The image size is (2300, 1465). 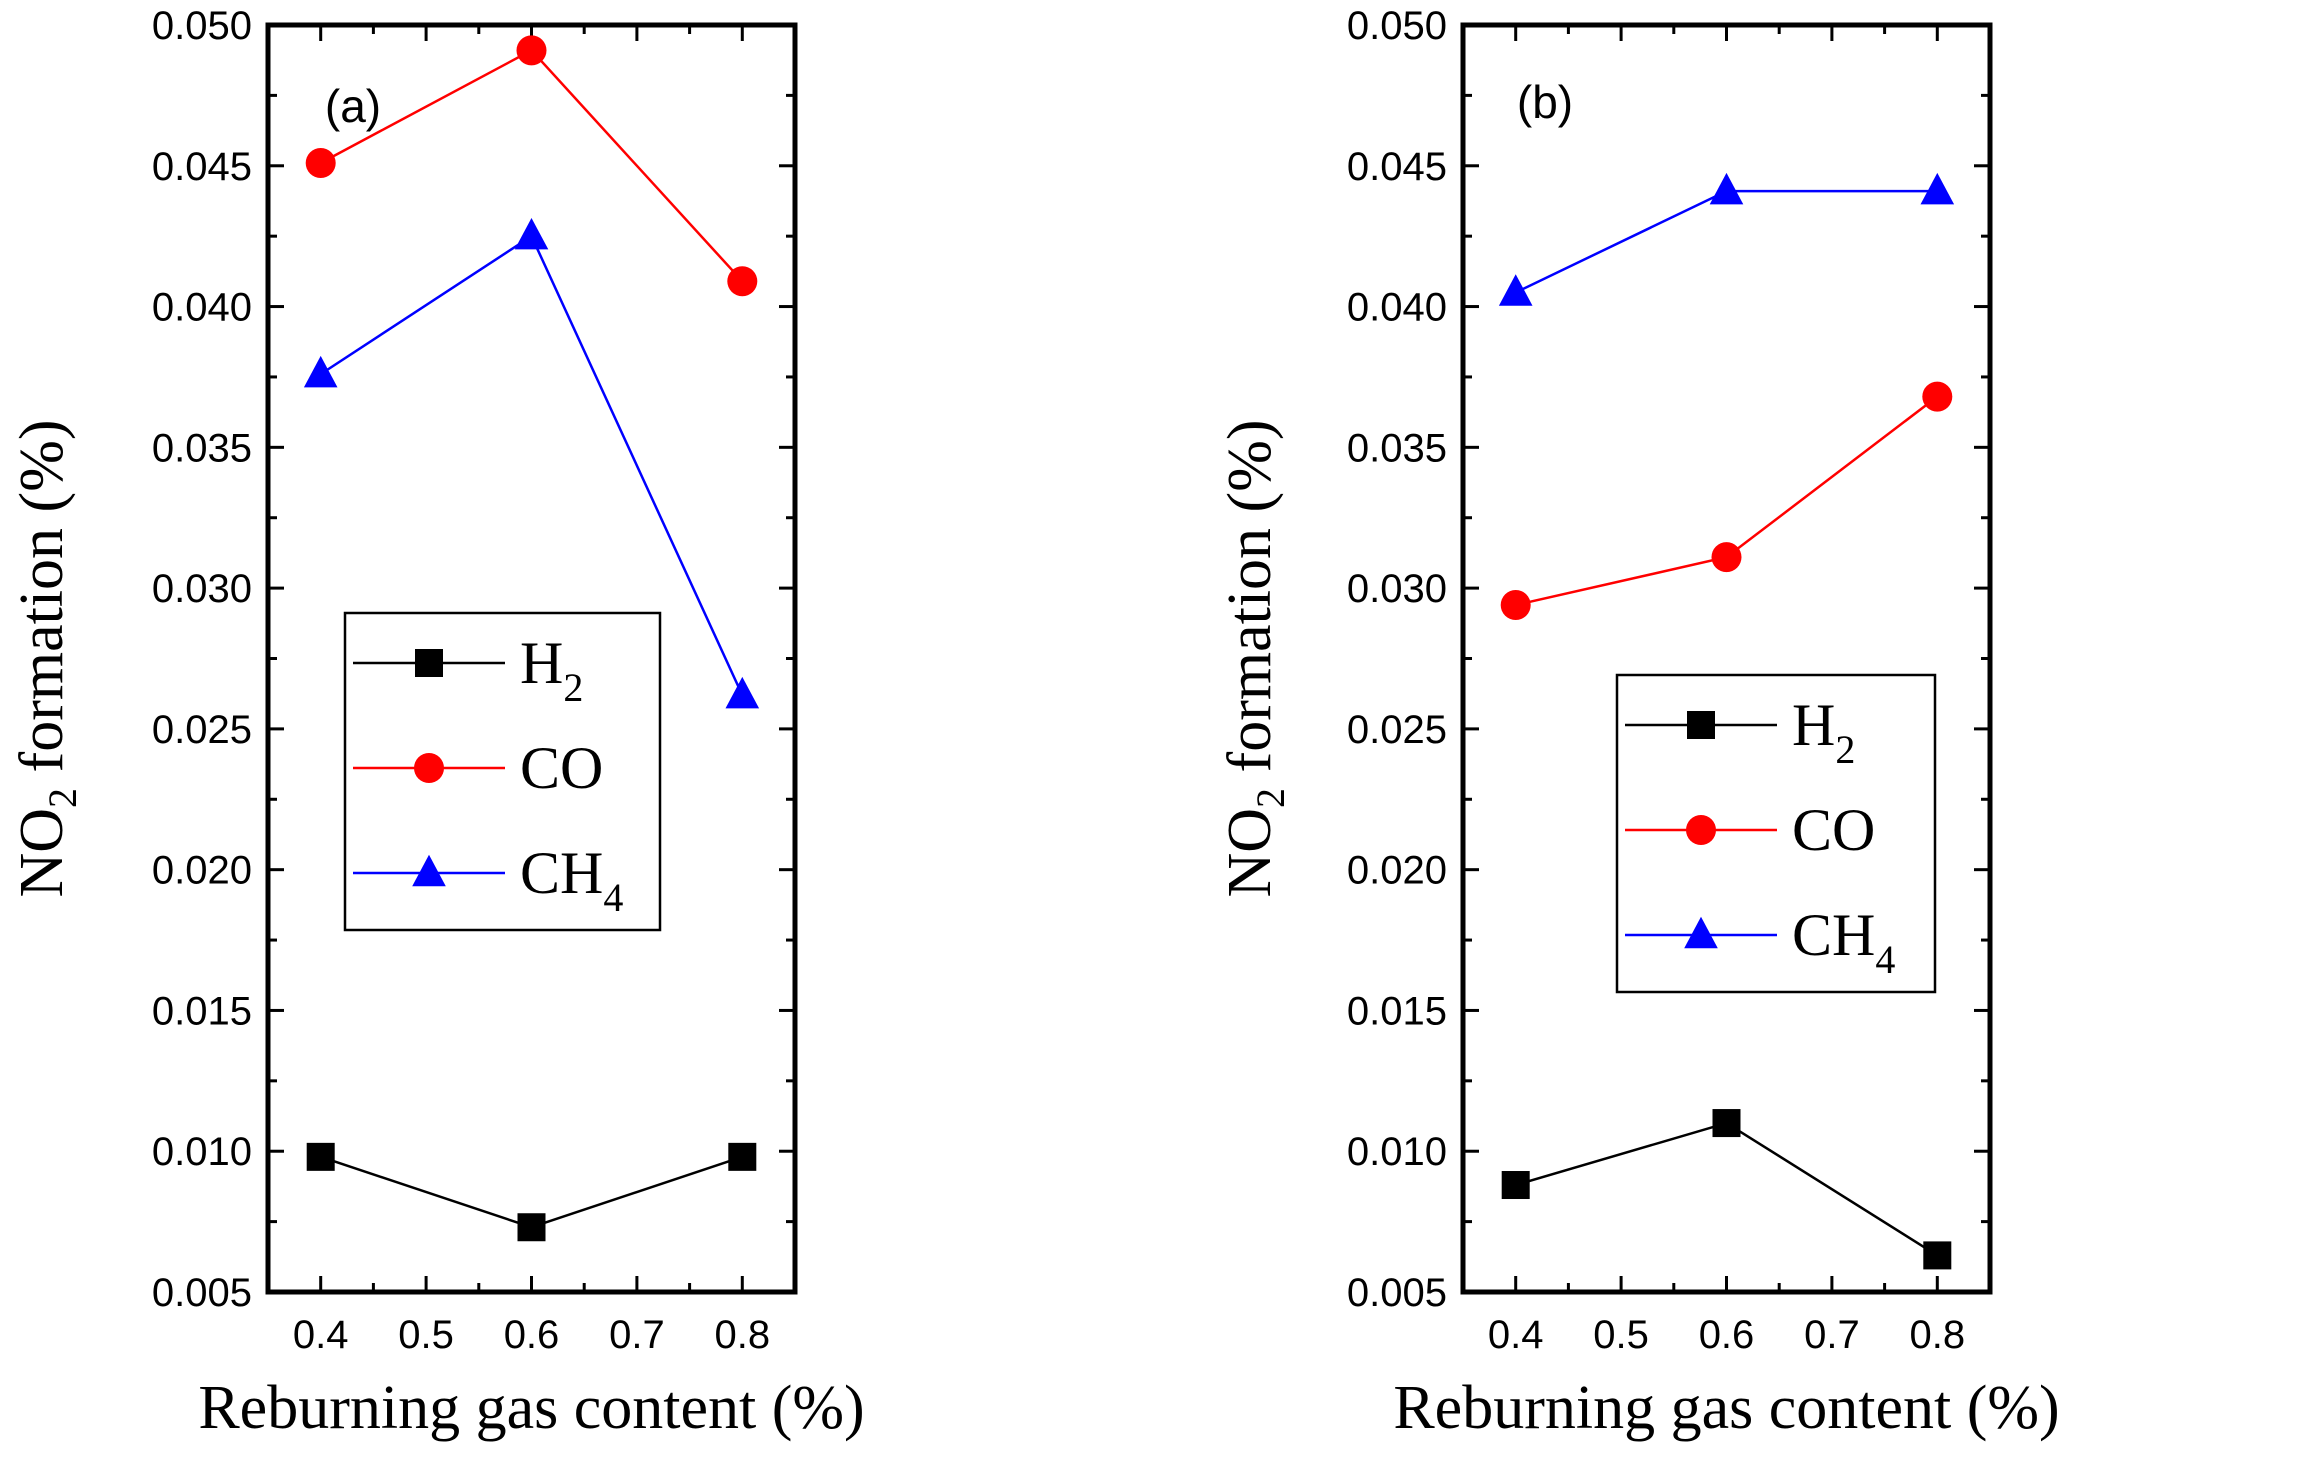 I want to click on legend-label-ch4: CH4, so click(x=1843, y=942).